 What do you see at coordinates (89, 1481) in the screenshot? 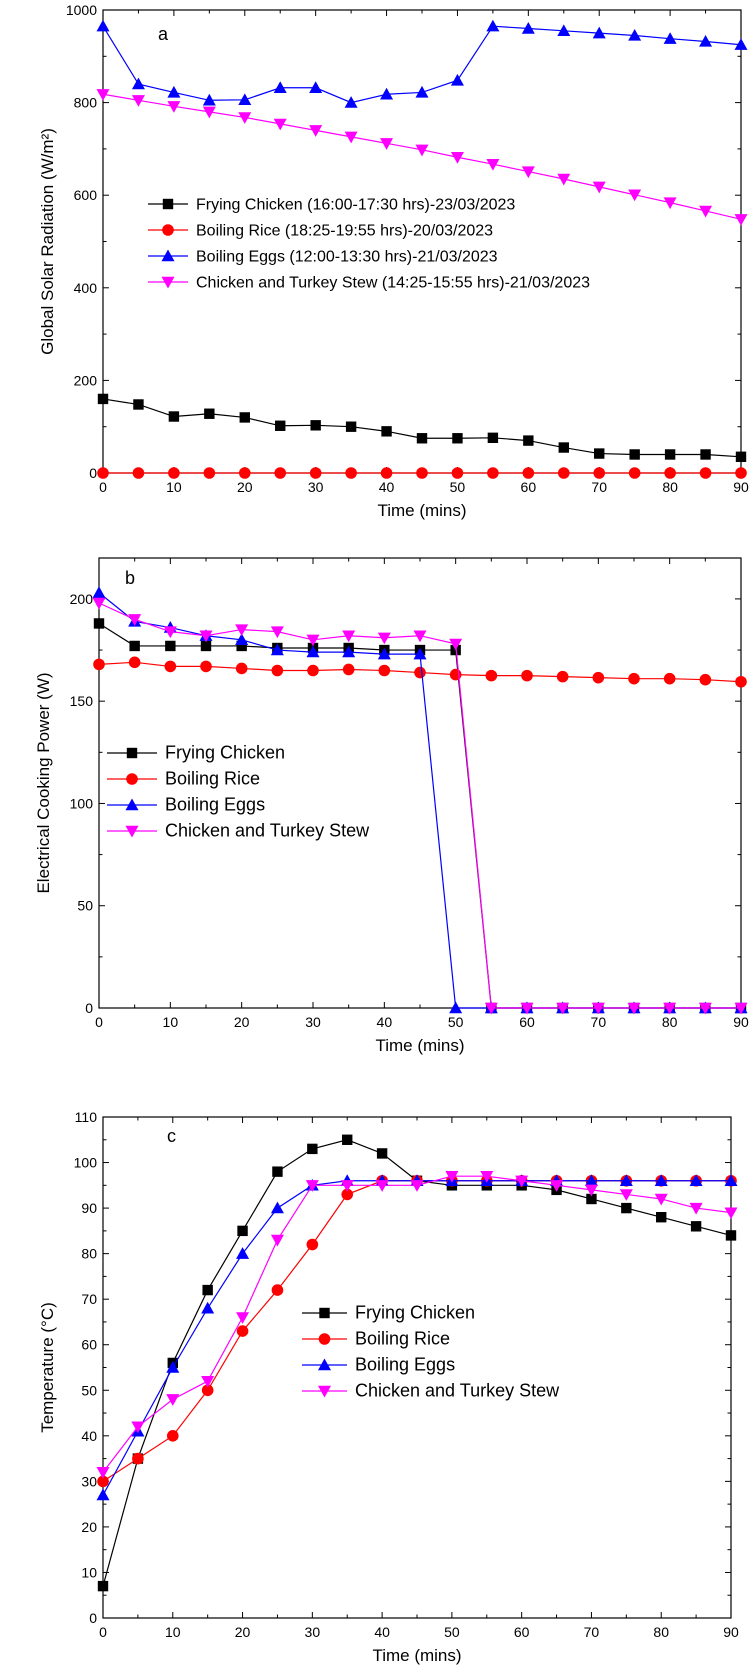
I see `y-tick-label: 30` at bounding box center [89, 1481].